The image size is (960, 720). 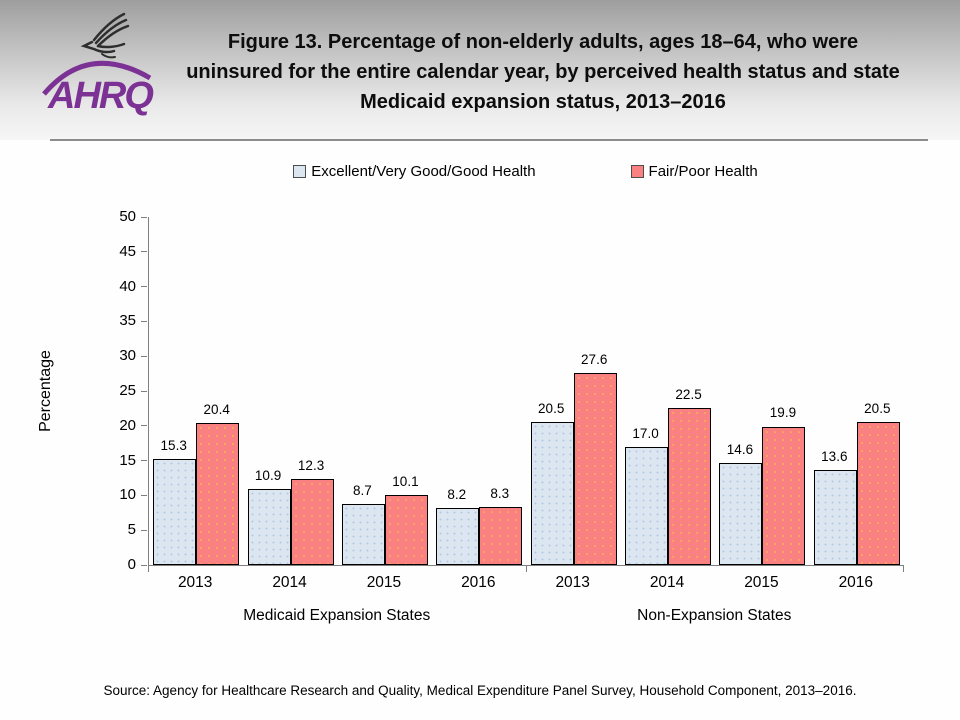 I want to click on hhs-eagle-icon, so click(x=105, y=35).